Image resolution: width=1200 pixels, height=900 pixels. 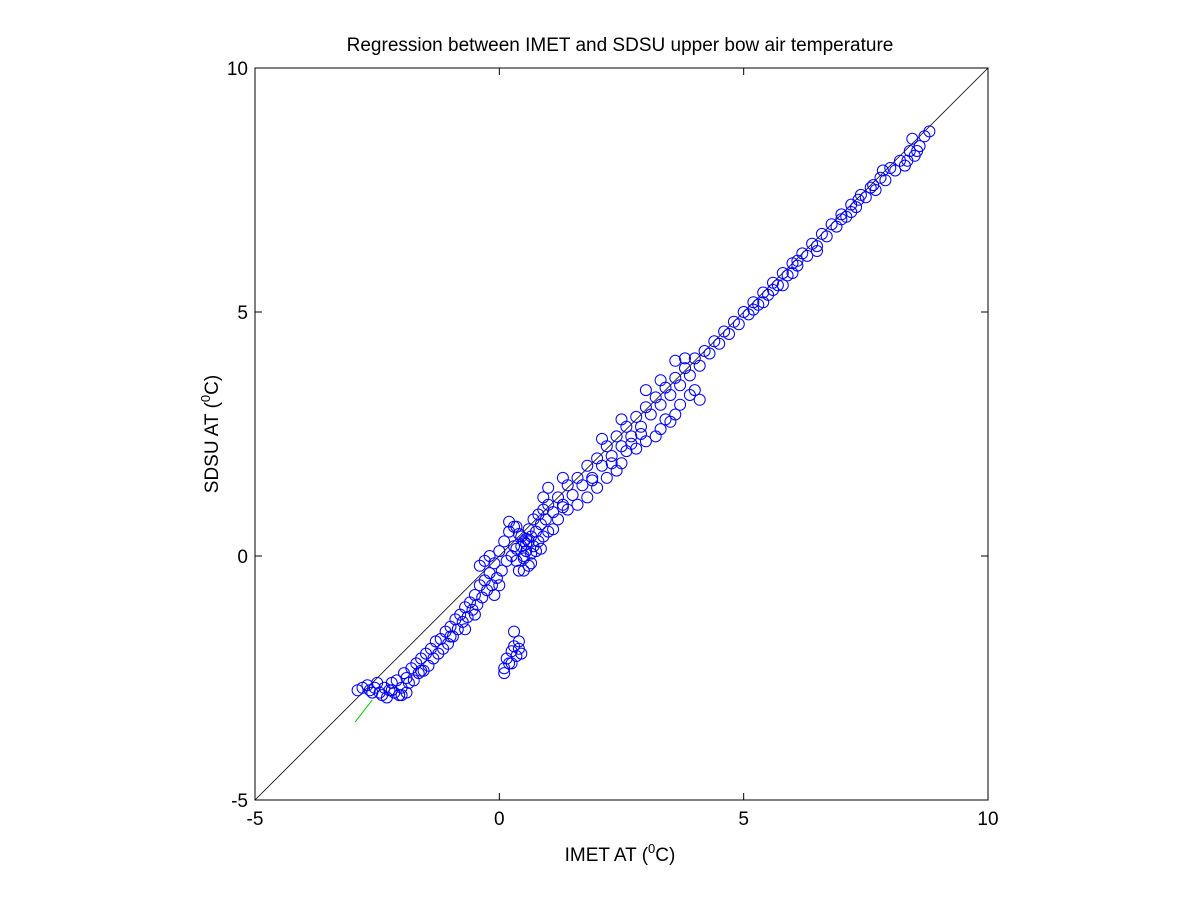 What do you see at coordinates (242, 557) in the screenshot?
I see `y-tick-label: 0` at bounding box center [242, 557].